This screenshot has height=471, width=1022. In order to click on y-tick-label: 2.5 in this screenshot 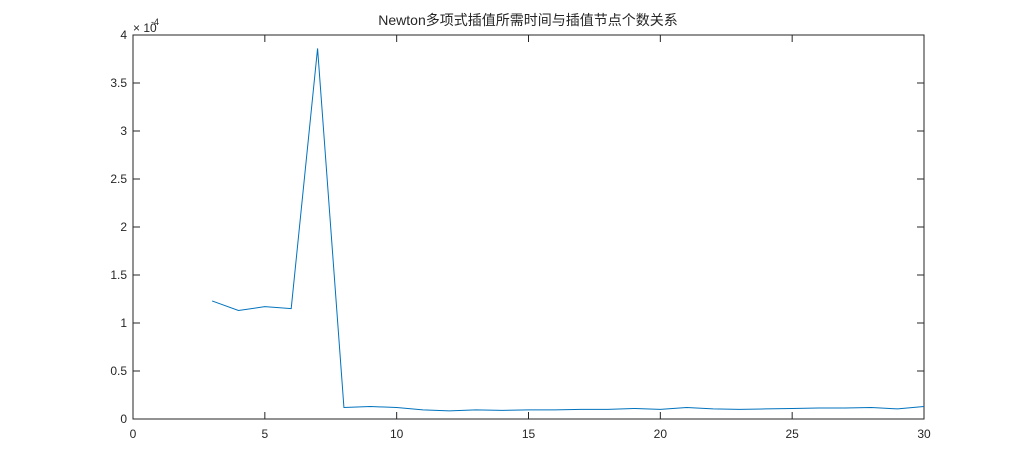, I will do `click(118, 179)`.